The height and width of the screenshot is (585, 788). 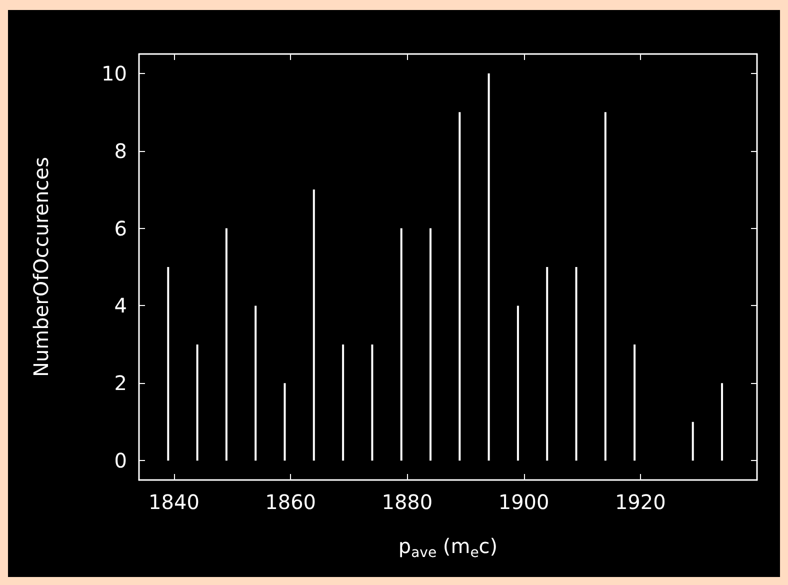 What do you see at coordinates (120, 306) in the screenshot?
I see `y-tick-label: 4` at bounding box center [120, 306].